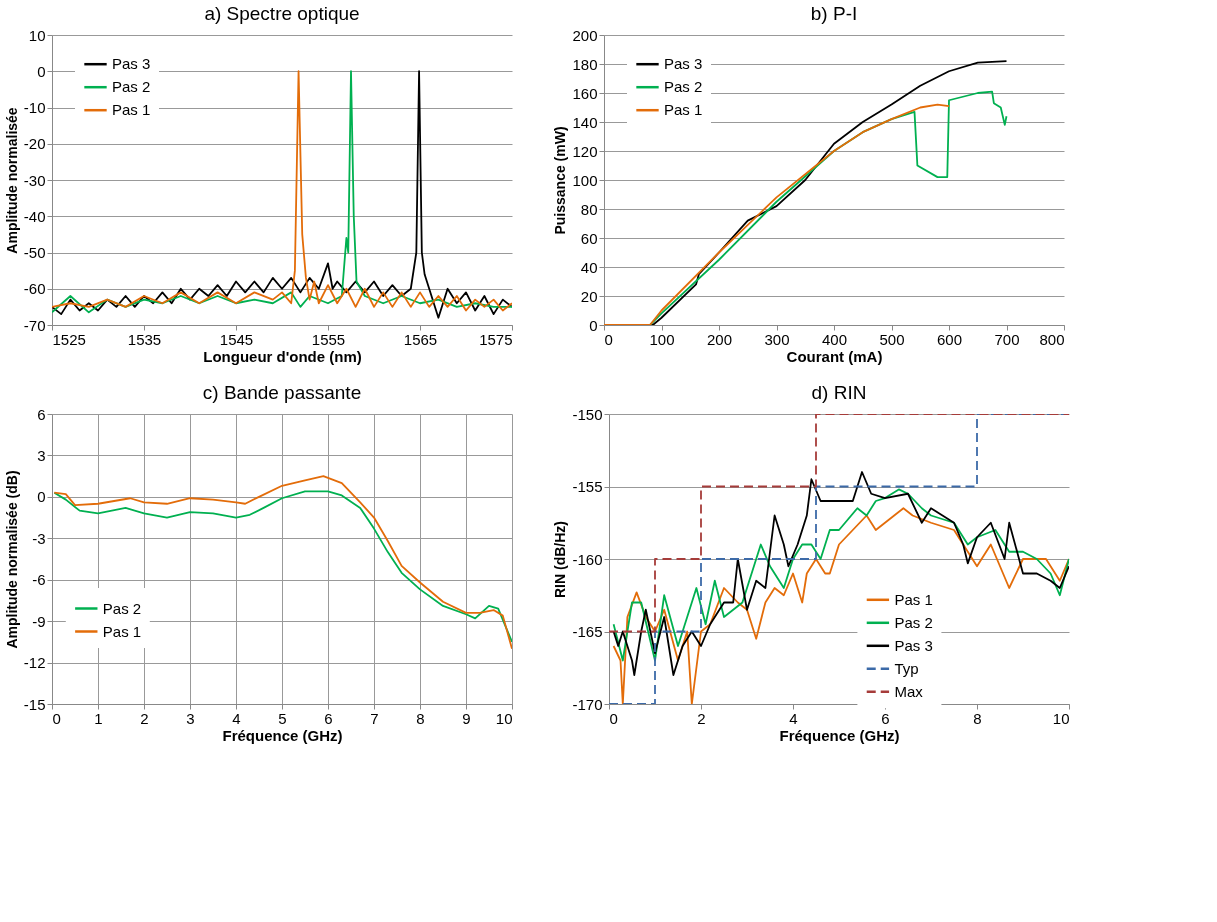 The height and width of the screenshot is (922, 1217). Describe the element at coordinates (41, 455) in the screenshot. I see `y-tick-label: 3` at that location.